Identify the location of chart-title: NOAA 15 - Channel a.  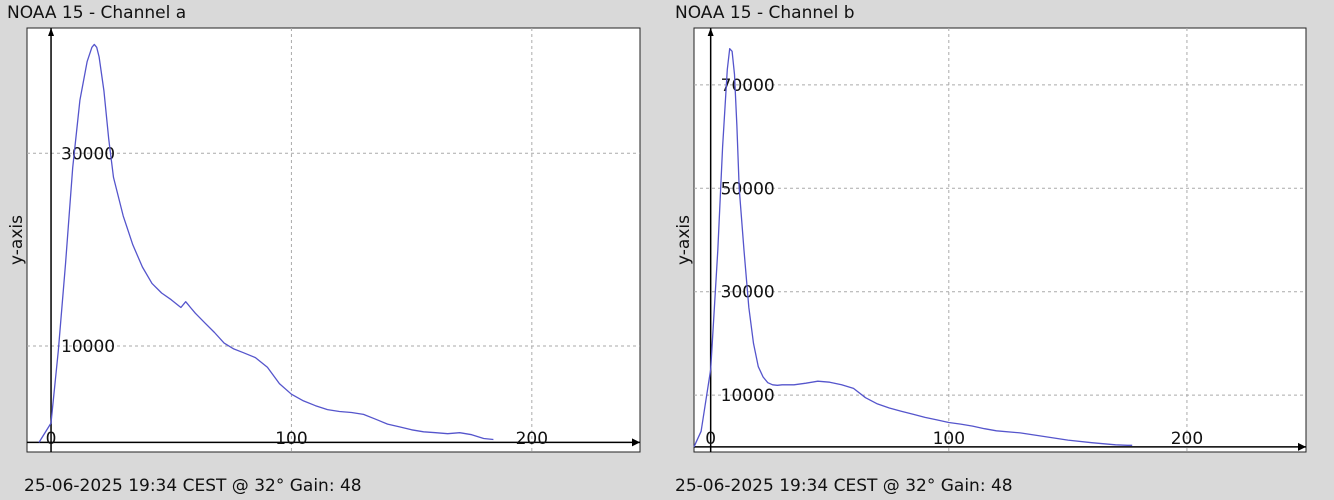
(97, 13).